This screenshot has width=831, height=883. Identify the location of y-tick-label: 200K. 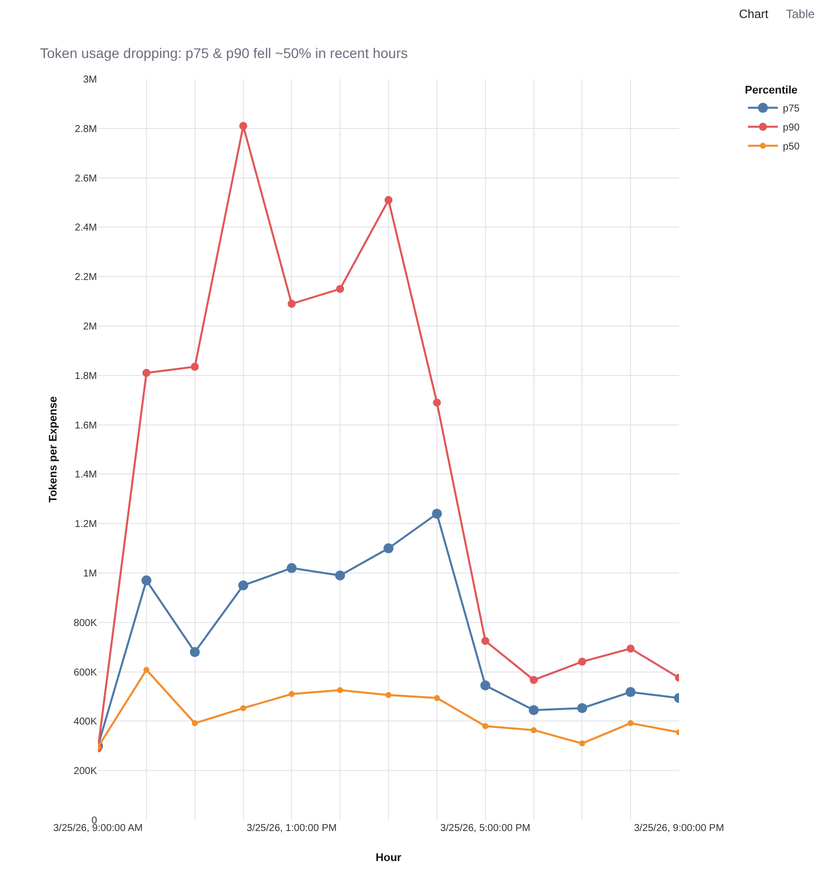
(86, 772).